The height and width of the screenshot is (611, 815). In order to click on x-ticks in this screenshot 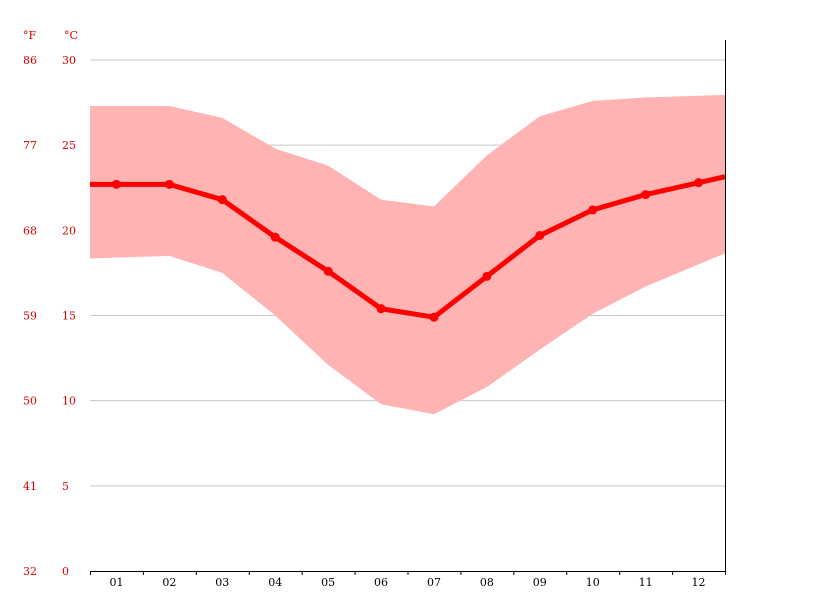, I will do `click(408, 573)`.